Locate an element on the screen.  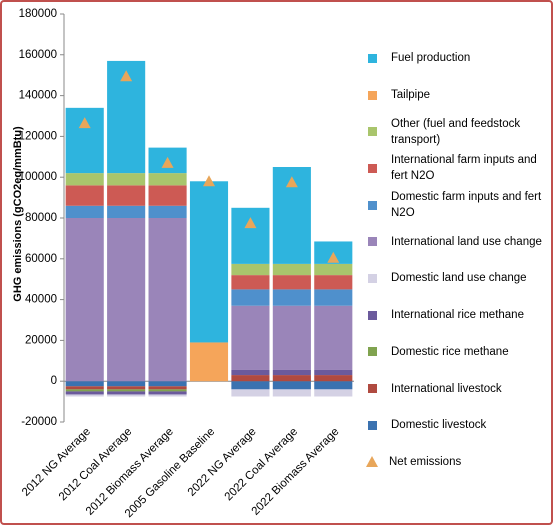
legend-item: Domestic livestock is located at coordinates (454, 425).